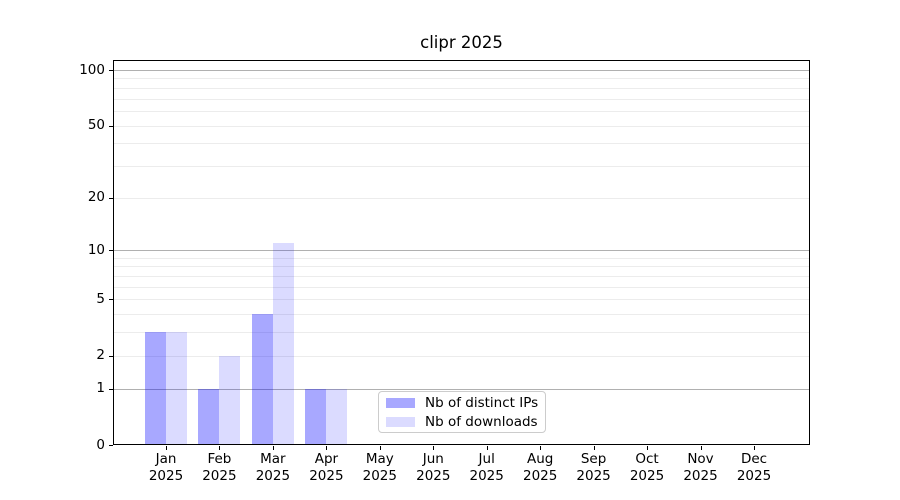 Image resolution: width=900 pixels, height=500 pixels. What do you see at coordinates (700, 467) in the screenshot?
I see `x-tick-label-nov: Nov 2025` at bounding box center [700, 467].